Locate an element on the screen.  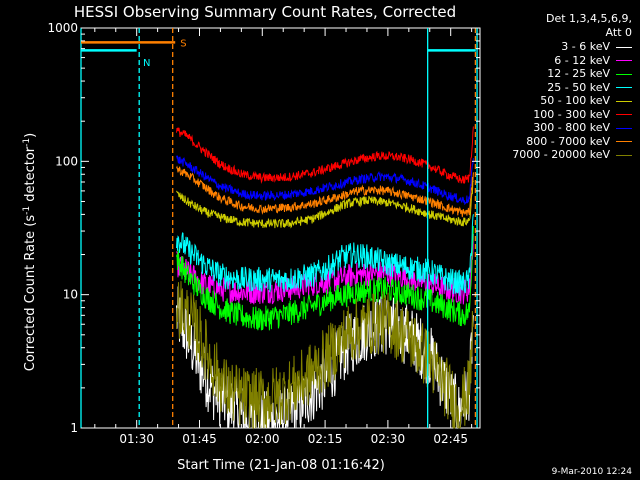
legend-label: 100 - 300 keV is located at coordinates (571, 114).